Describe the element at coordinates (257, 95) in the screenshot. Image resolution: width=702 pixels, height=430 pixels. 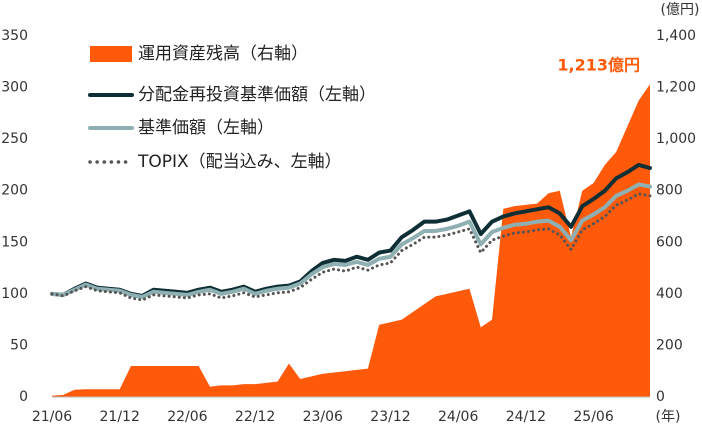
I see `legend-label: 分配金再投資基準価額（左軸）` at that location.